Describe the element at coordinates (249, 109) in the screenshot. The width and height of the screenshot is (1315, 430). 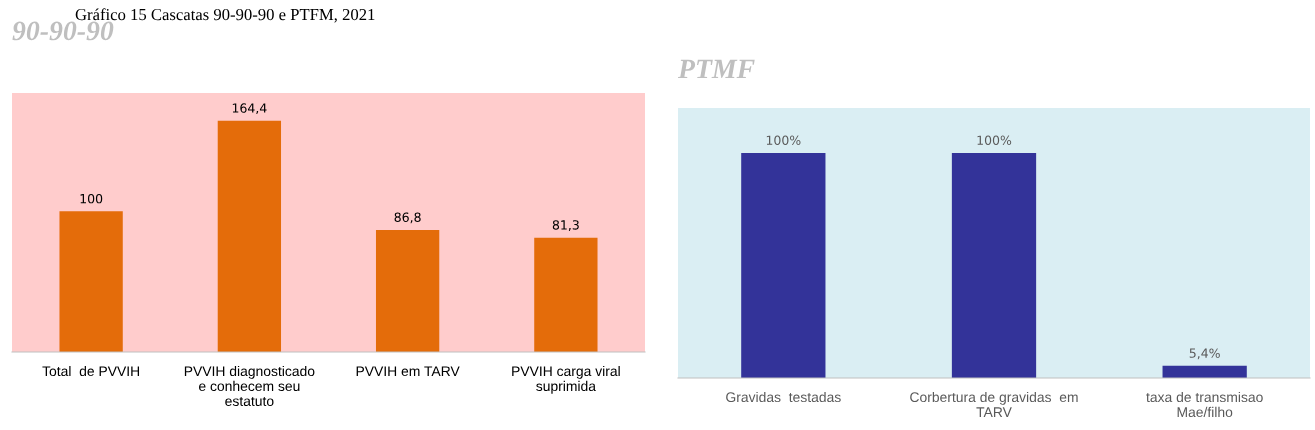
I see `data-label: 164,4` at that location.